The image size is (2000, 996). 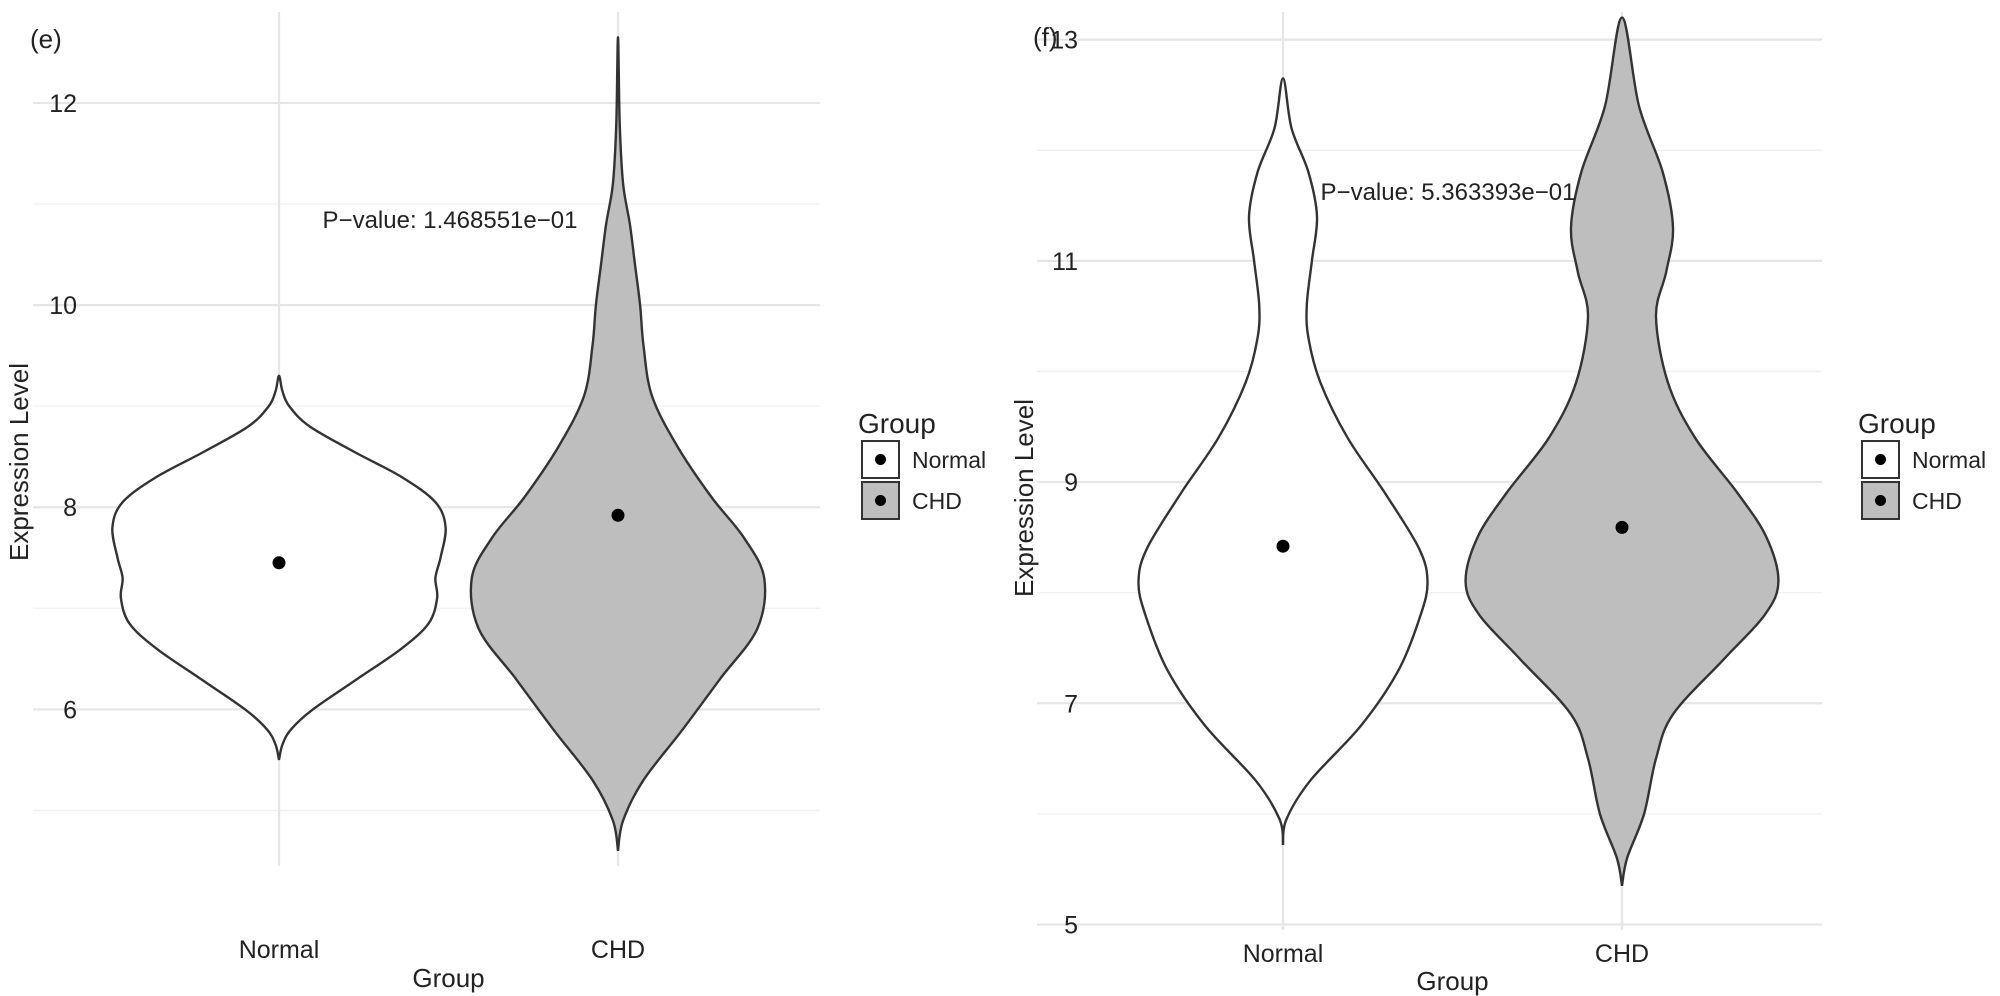 What do you see at coordinates (442, 950) in the screenshot?
I see `panel-e-x-tick-labels: Normal CHD` at bounding box center [442, 950].